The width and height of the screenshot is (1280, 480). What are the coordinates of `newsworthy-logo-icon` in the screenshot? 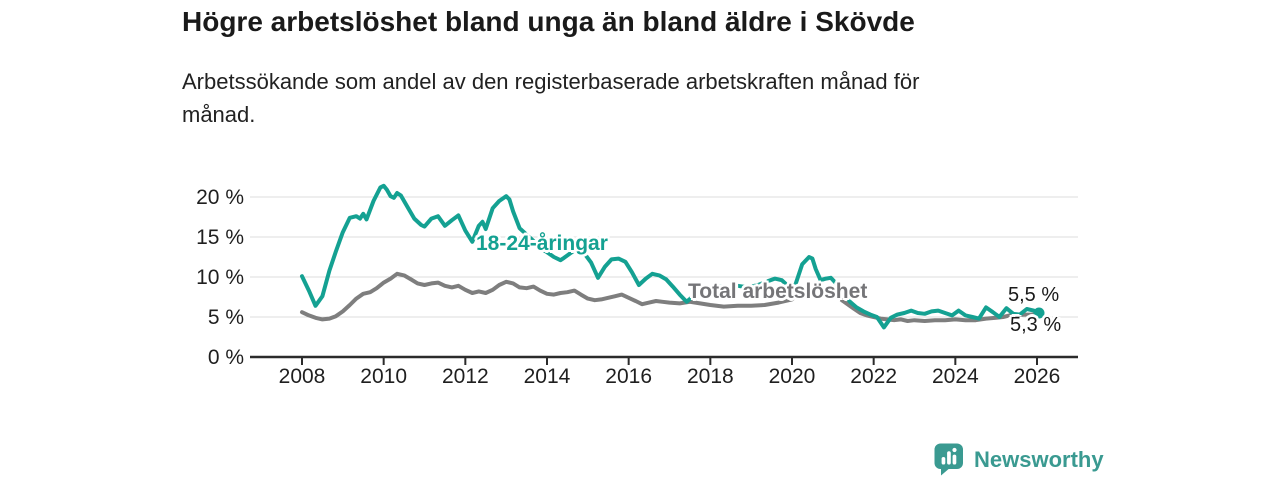 It's located at (948, 459).